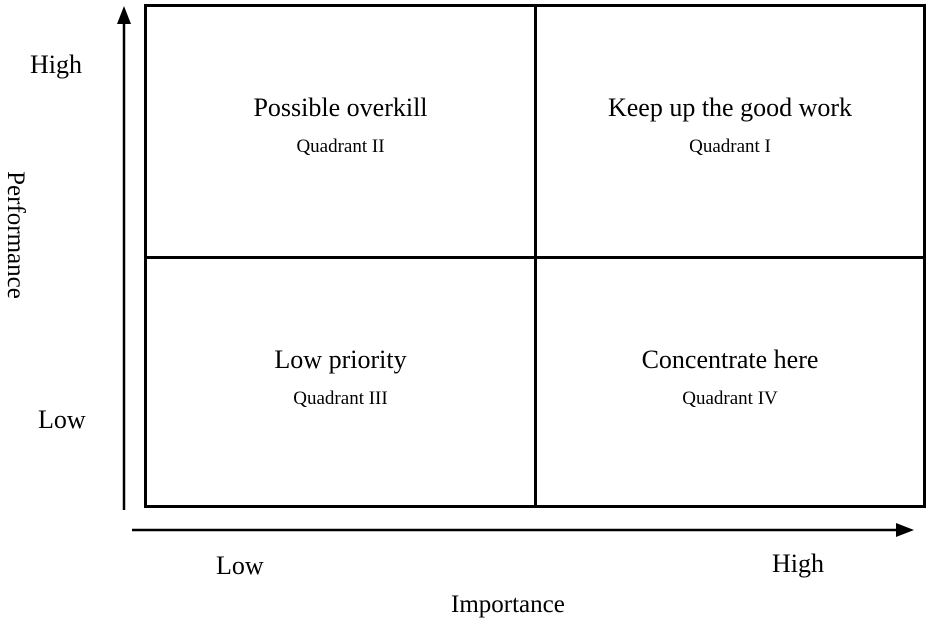 This screenshot has width=931, height=625. I want to click on quadrant-subtitle: Quadrant I, so click(730, 146).